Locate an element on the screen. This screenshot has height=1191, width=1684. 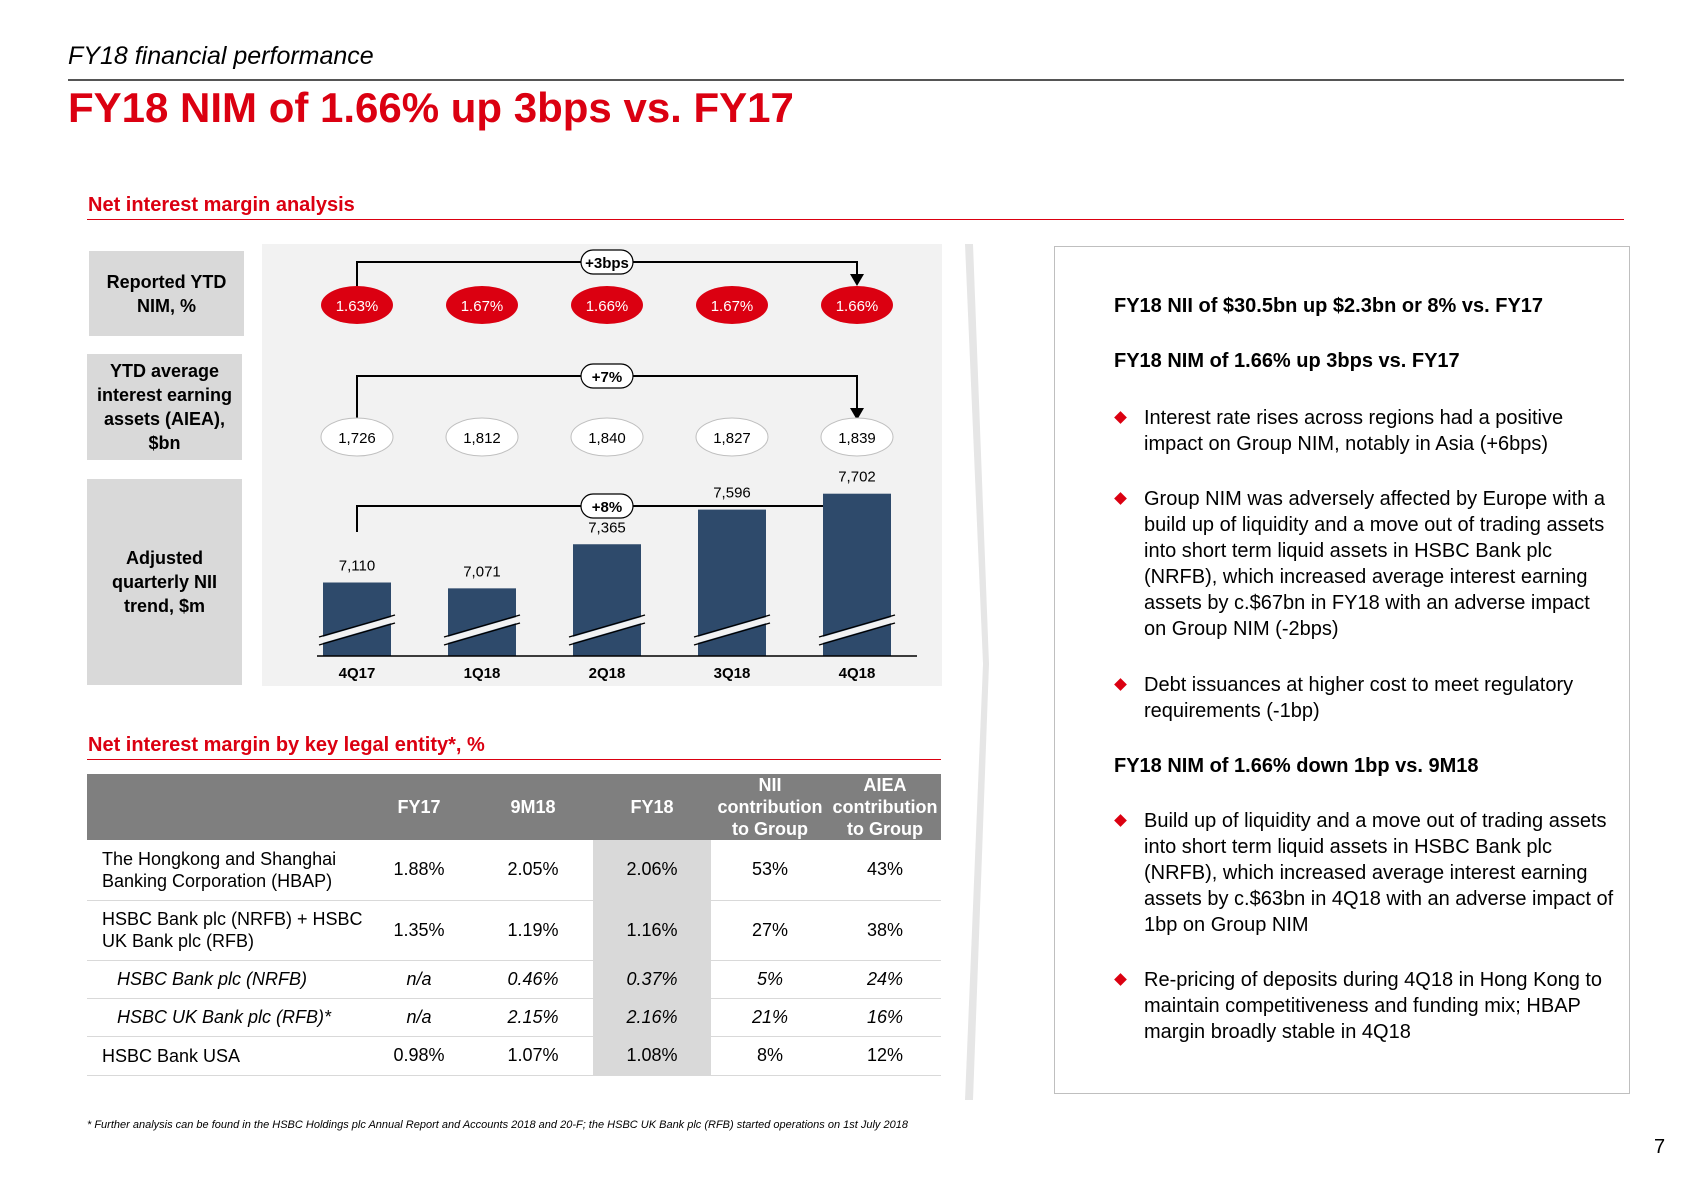
x-tick-label: 4Q17 is located at coordinates (357, 673).